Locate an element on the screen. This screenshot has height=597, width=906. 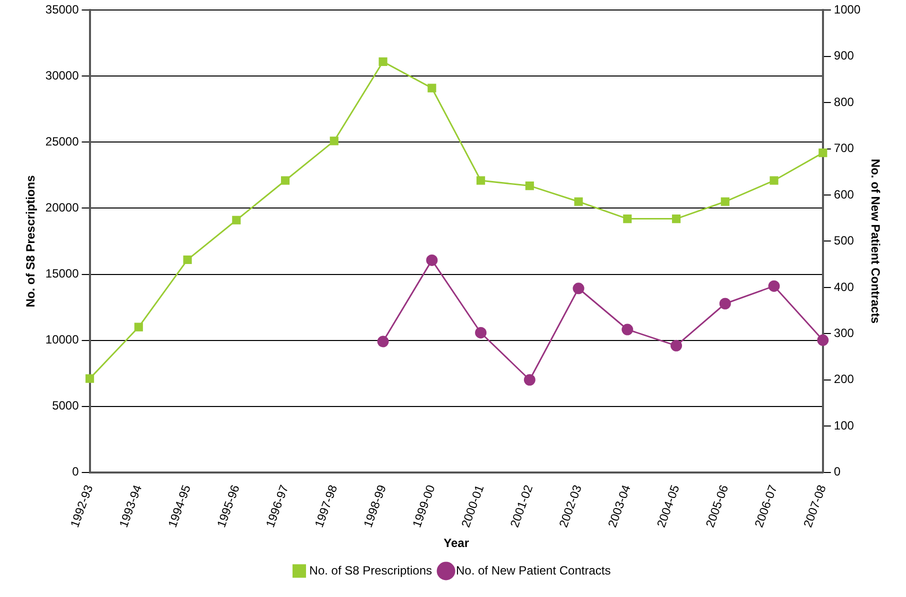
legend-label: No. of S8 Prescriptions is located at coordinates (370, 570).